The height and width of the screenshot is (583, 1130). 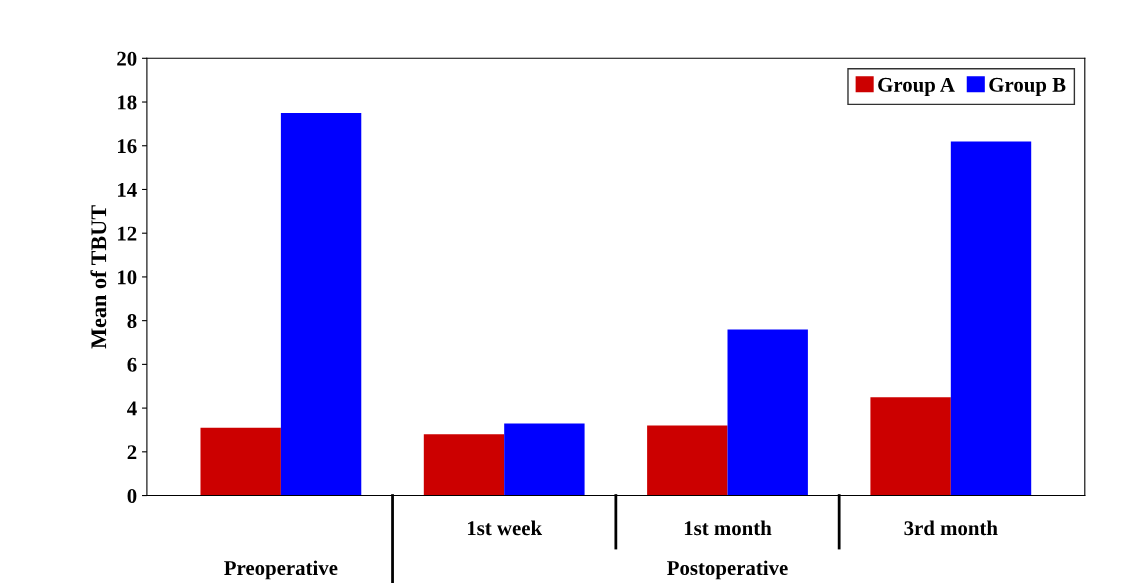 What do you see at coordinates (98, 277) in the screenshot?
I see `y-axis-title: Mean of TBUT` at bounding box center [98, 277].